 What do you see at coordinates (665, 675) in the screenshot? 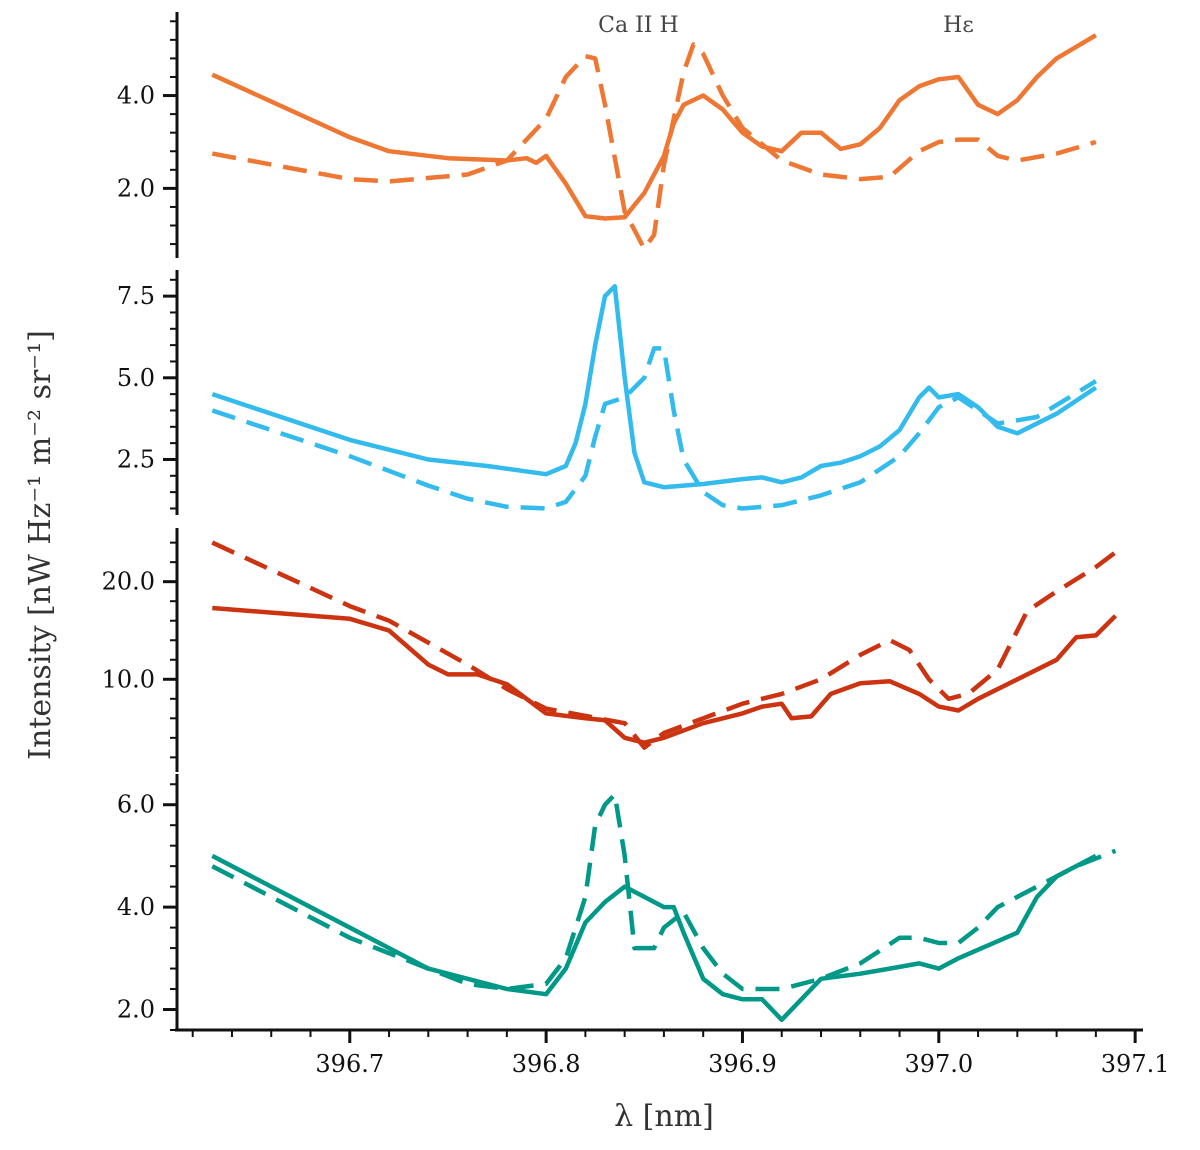
I see `panel-3-solid-series-line` at bounding box center [665, 675].